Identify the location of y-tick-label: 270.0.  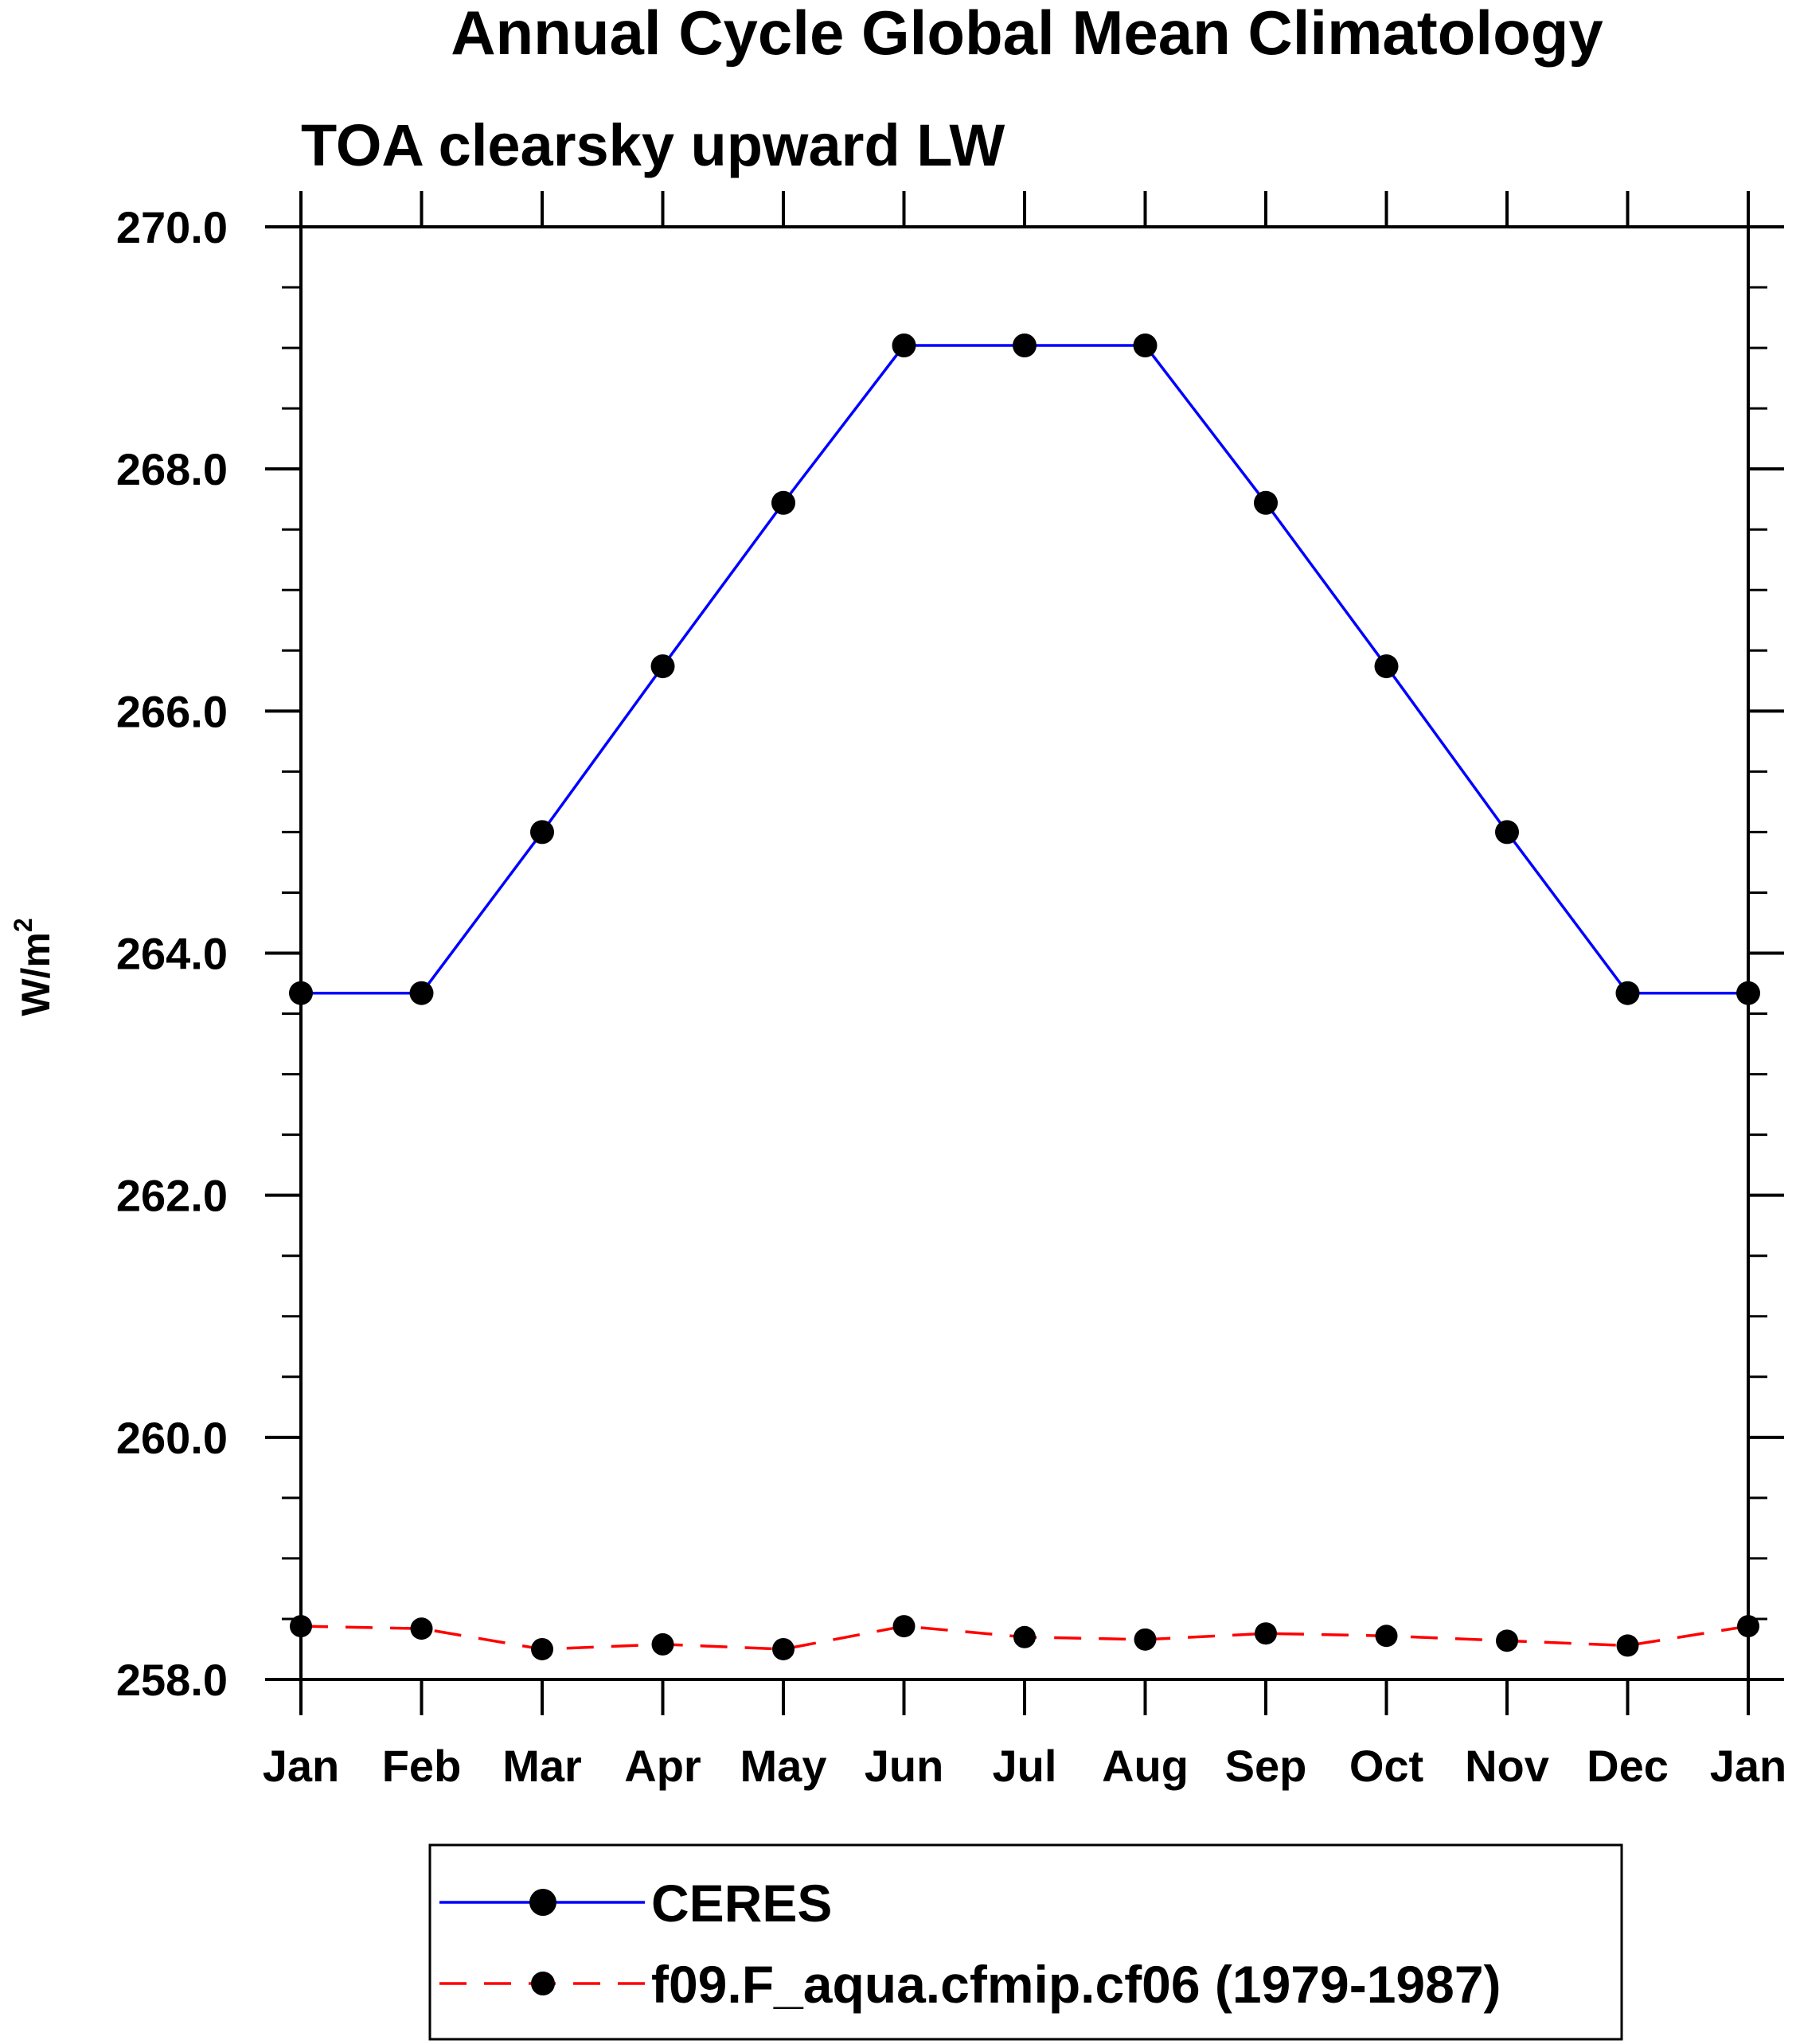
(172, 227).